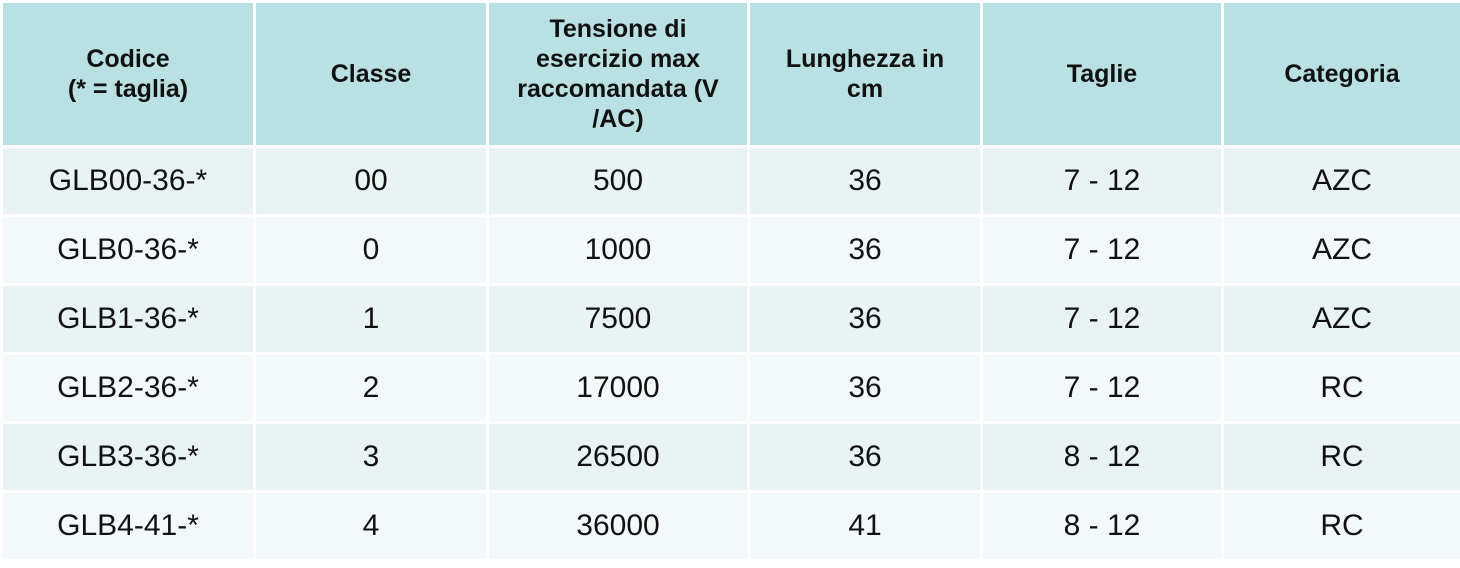 The width and height of the screenshot is (1460, 568). Describe the element at coordinates (371, 181) in the screenshot. I see `cell-classe: 00` at that location.